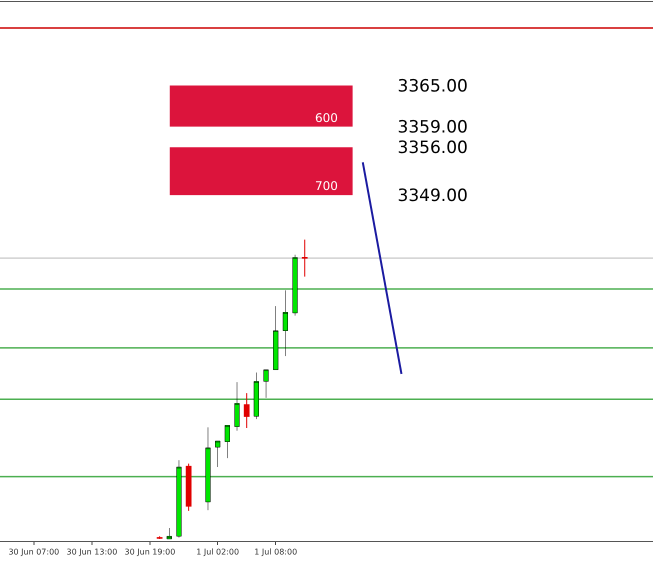 This screenshot has height=561, width=653. I want to click on x-tick-label: 1 Jul 02:00, so click(218, 552).